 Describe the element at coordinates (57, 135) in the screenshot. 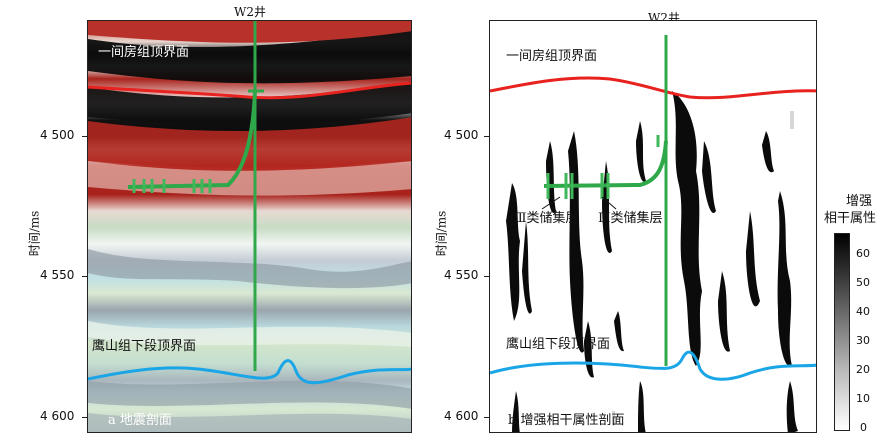

I see `tick-label-a-4500: 4 500` at that location.